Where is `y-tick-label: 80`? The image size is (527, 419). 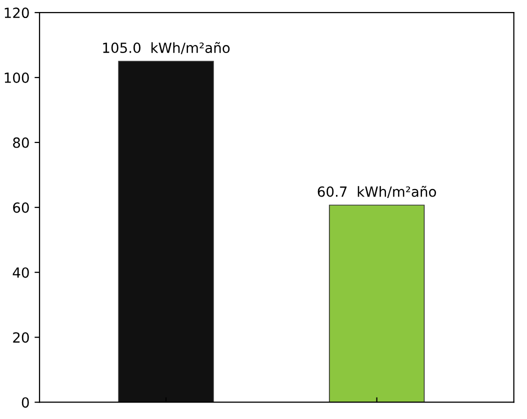 y-tick-label: 80 is located at coordinates (21, 142).